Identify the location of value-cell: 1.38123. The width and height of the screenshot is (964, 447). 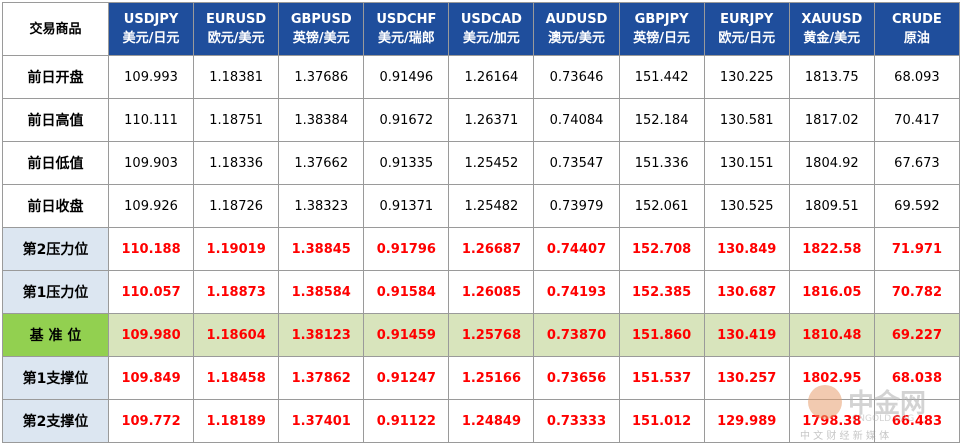
(321, 335).